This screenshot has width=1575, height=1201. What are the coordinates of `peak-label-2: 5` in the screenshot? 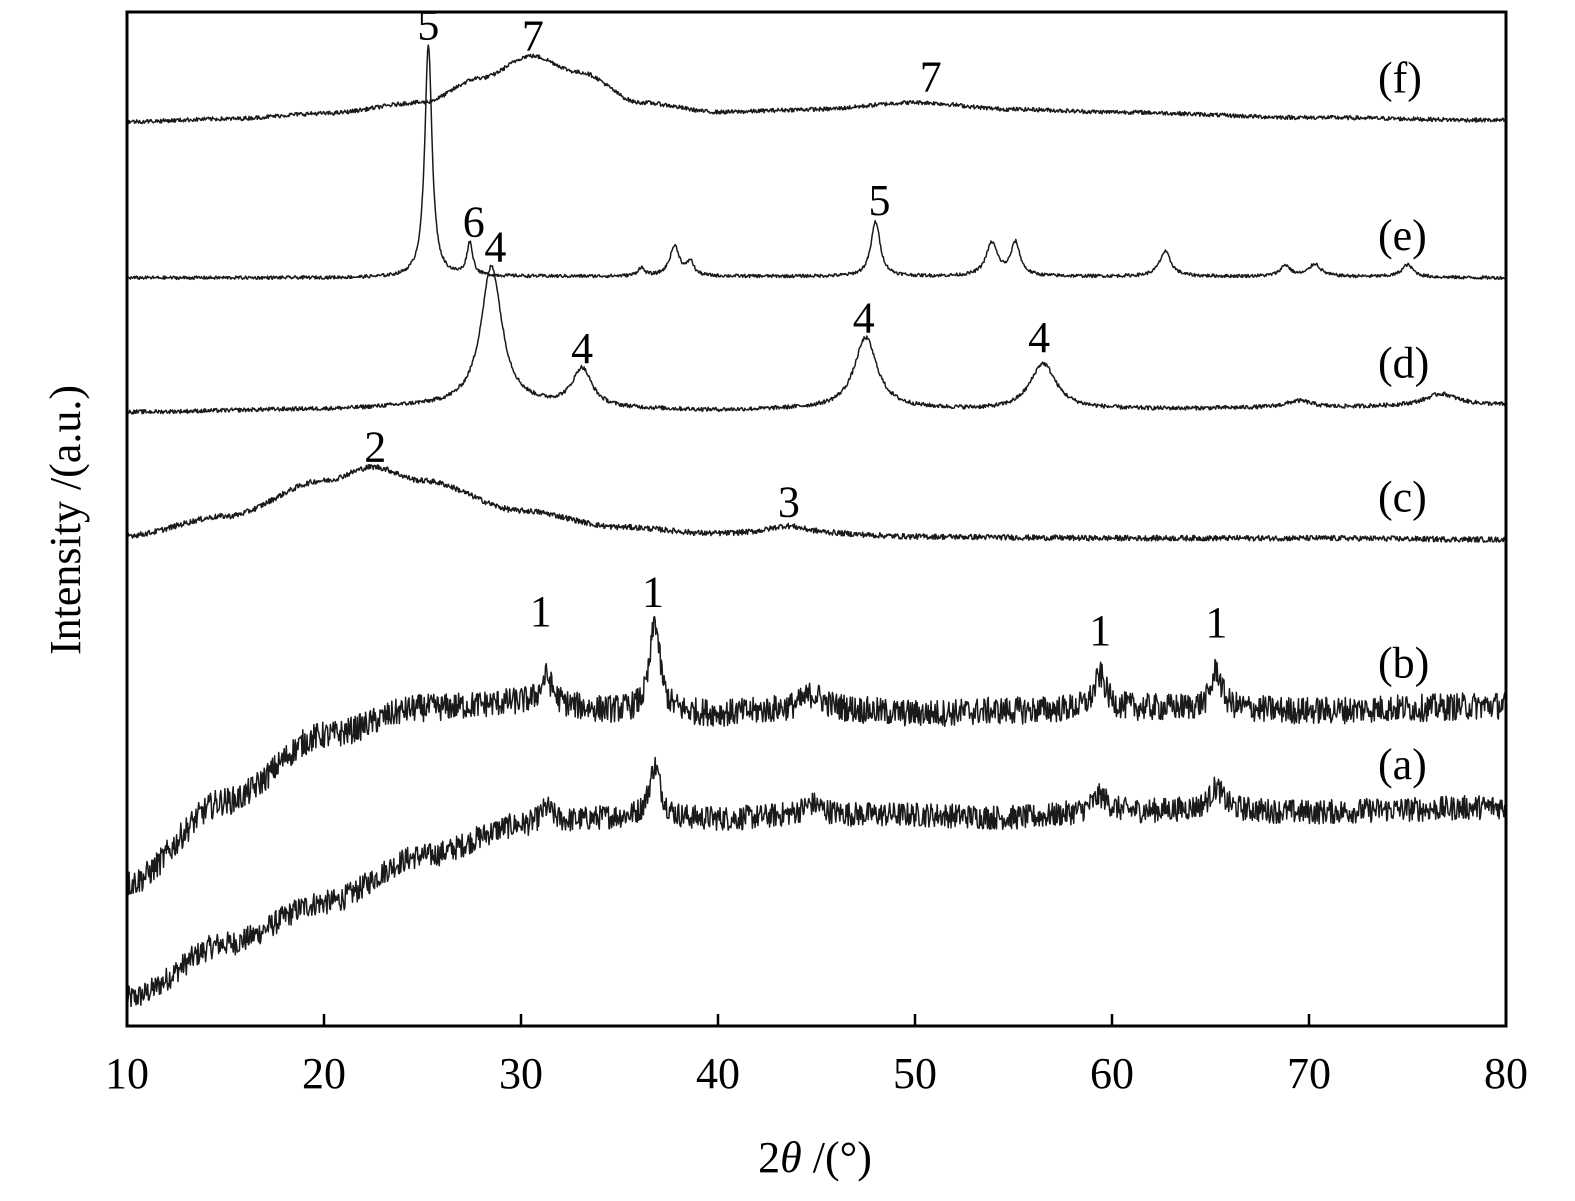 It's located at (428, 24).